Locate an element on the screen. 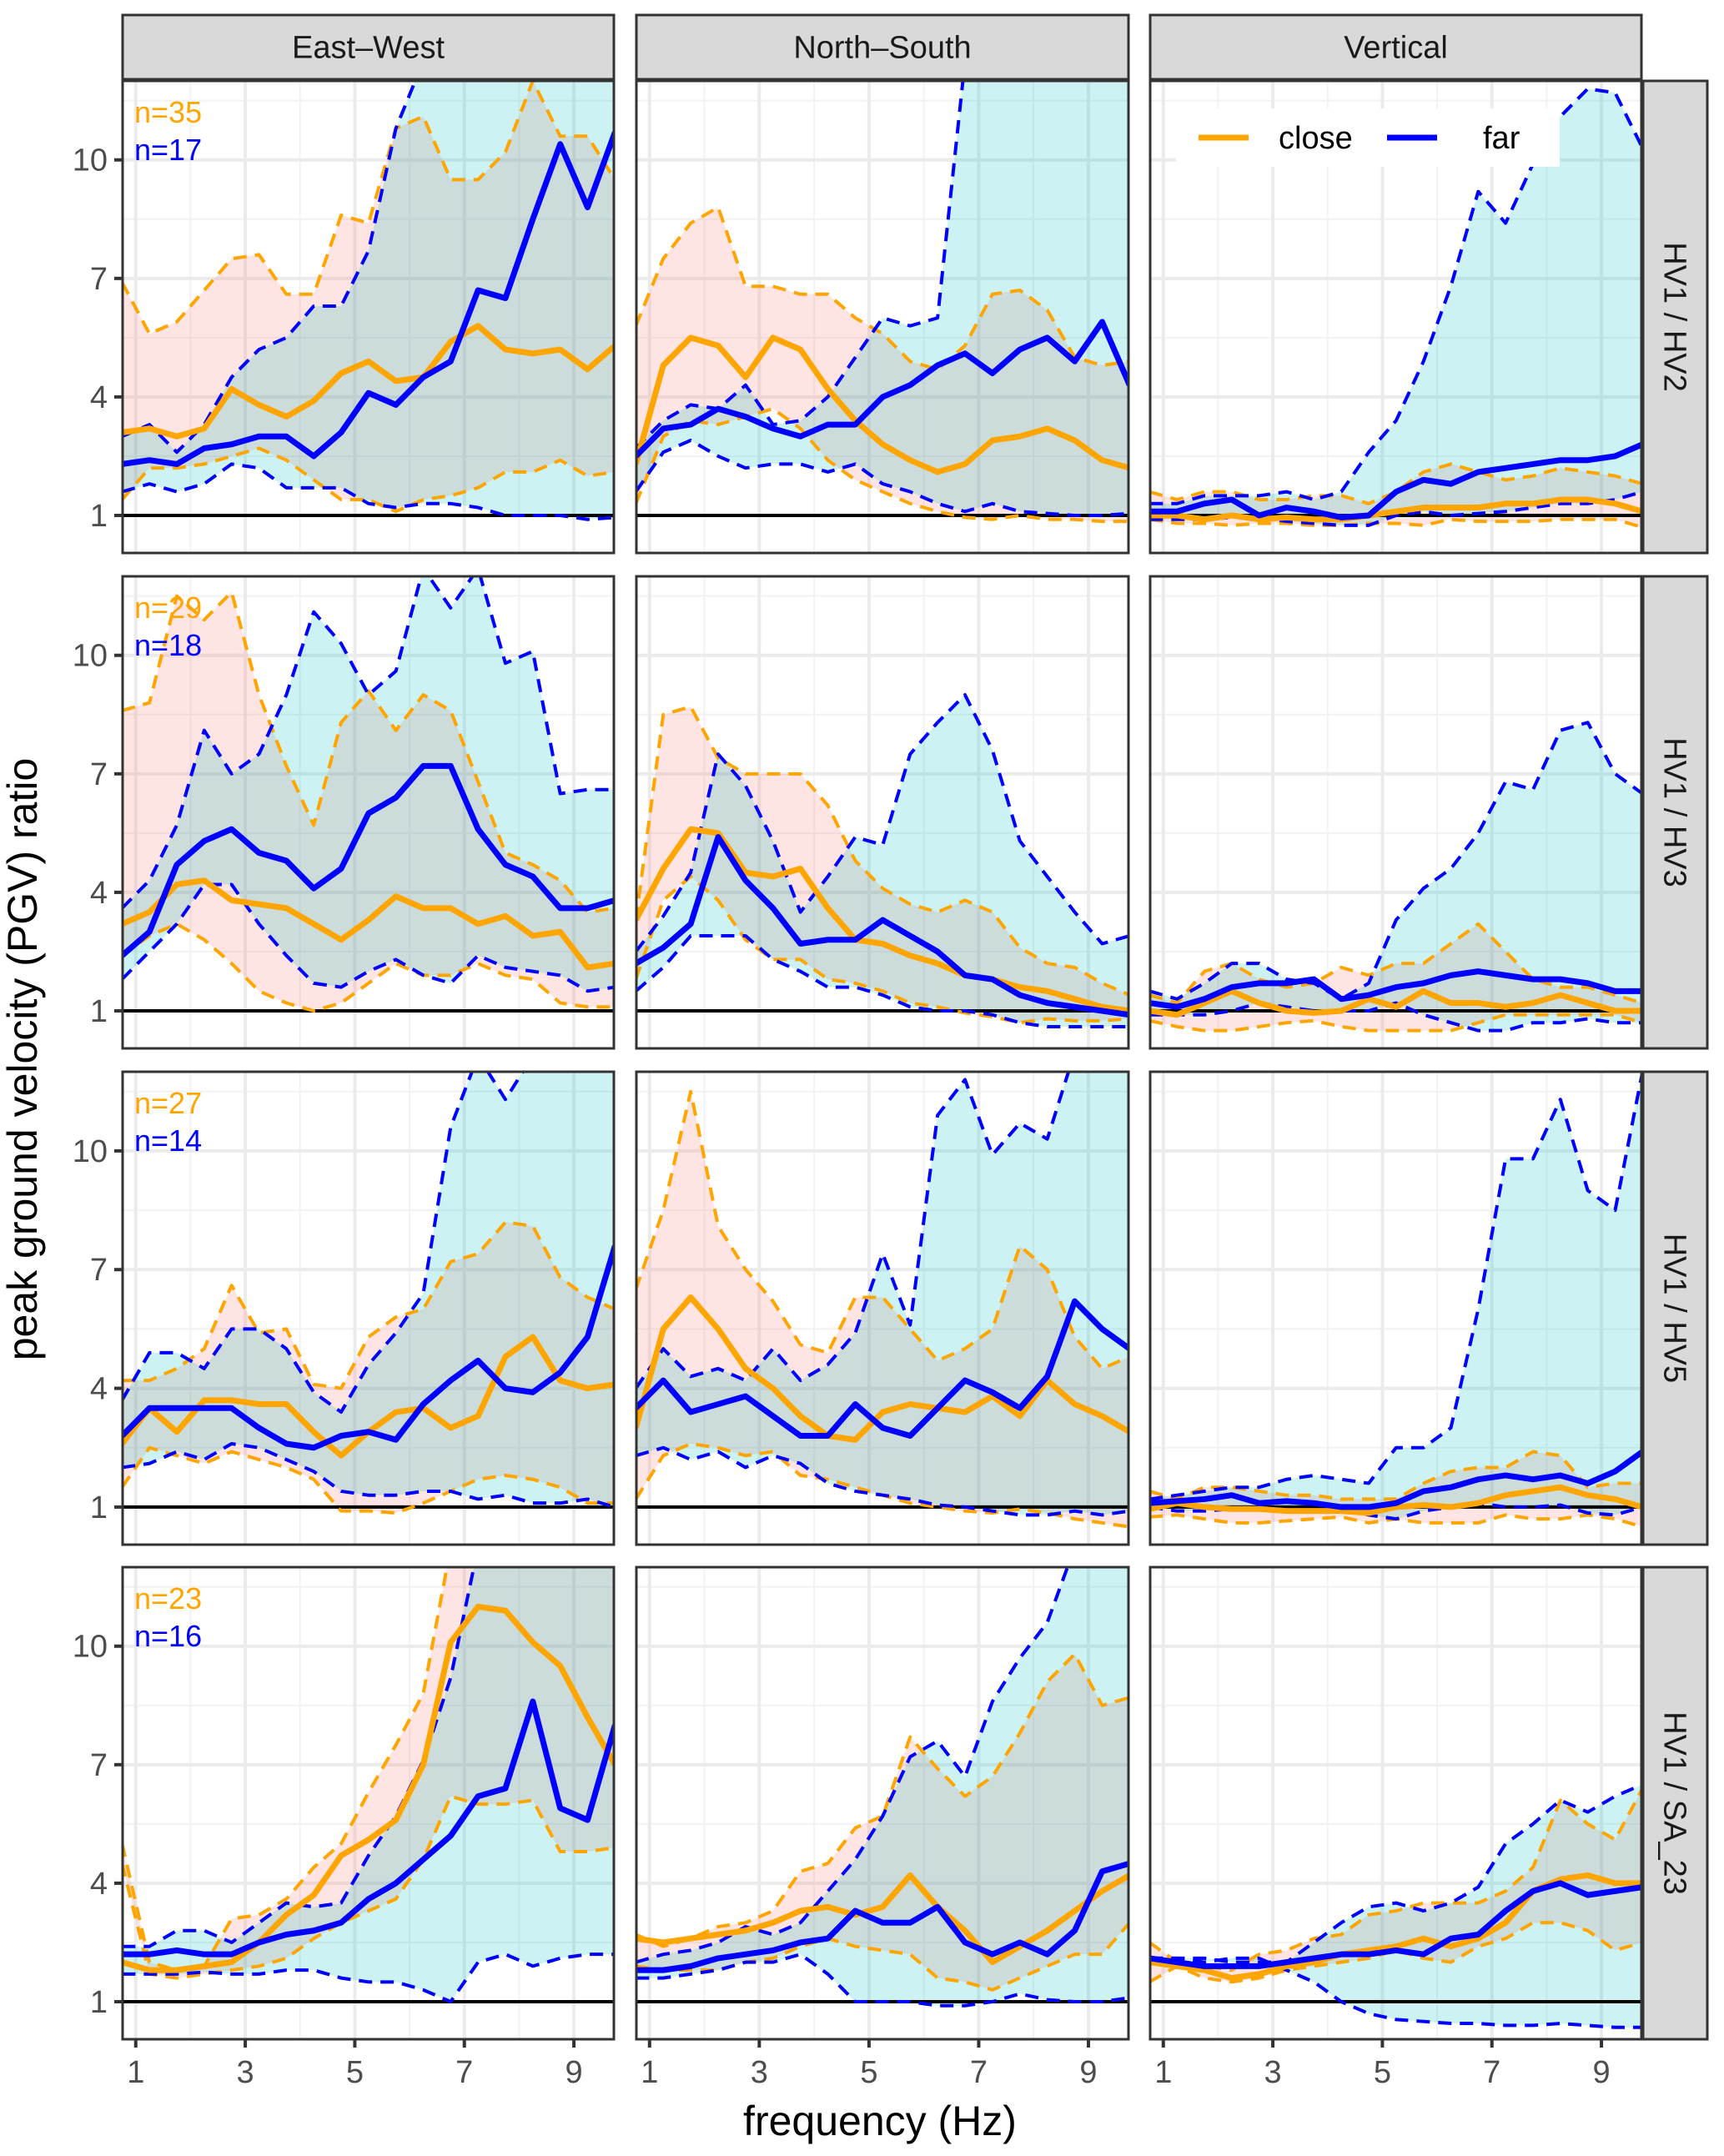 The image size is (1724, 2156). n-label-close: n=27 is located at coordinates (168, 1103).